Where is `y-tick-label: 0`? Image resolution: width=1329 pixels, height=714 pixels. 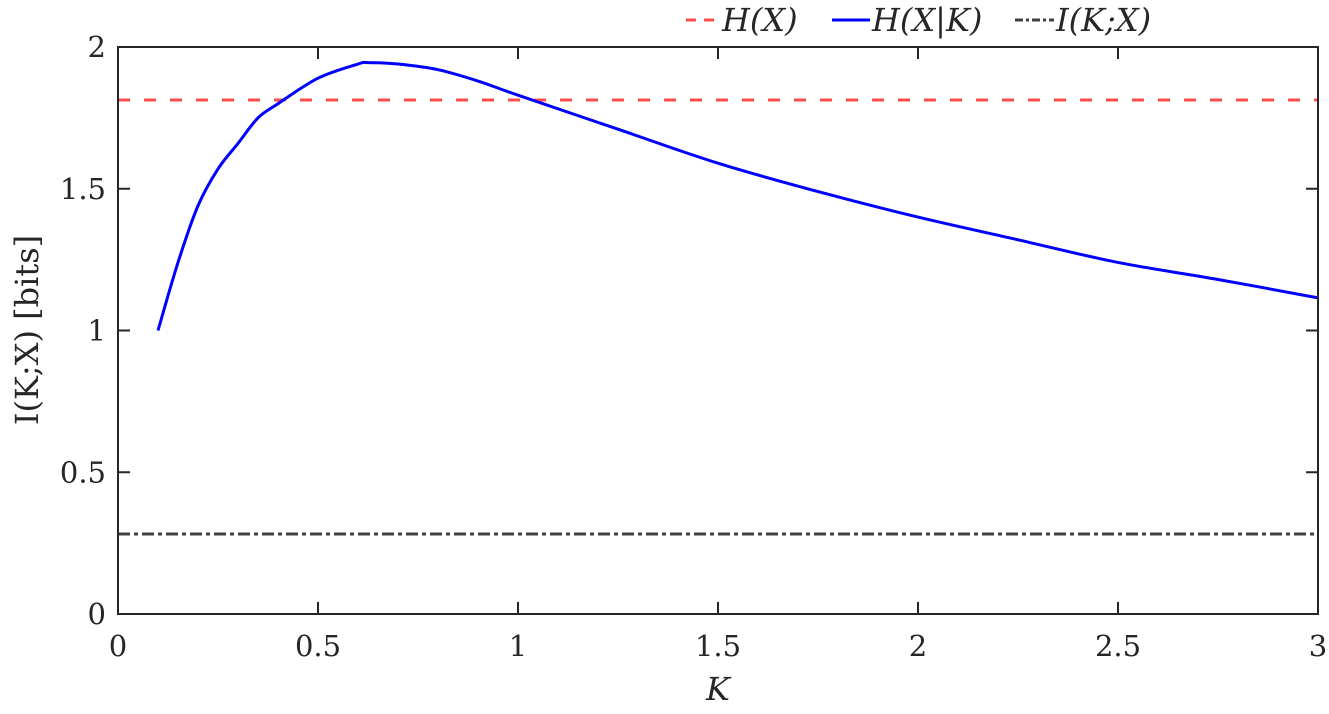
y-tick-label: 0 is located at coordinates (97, 614).